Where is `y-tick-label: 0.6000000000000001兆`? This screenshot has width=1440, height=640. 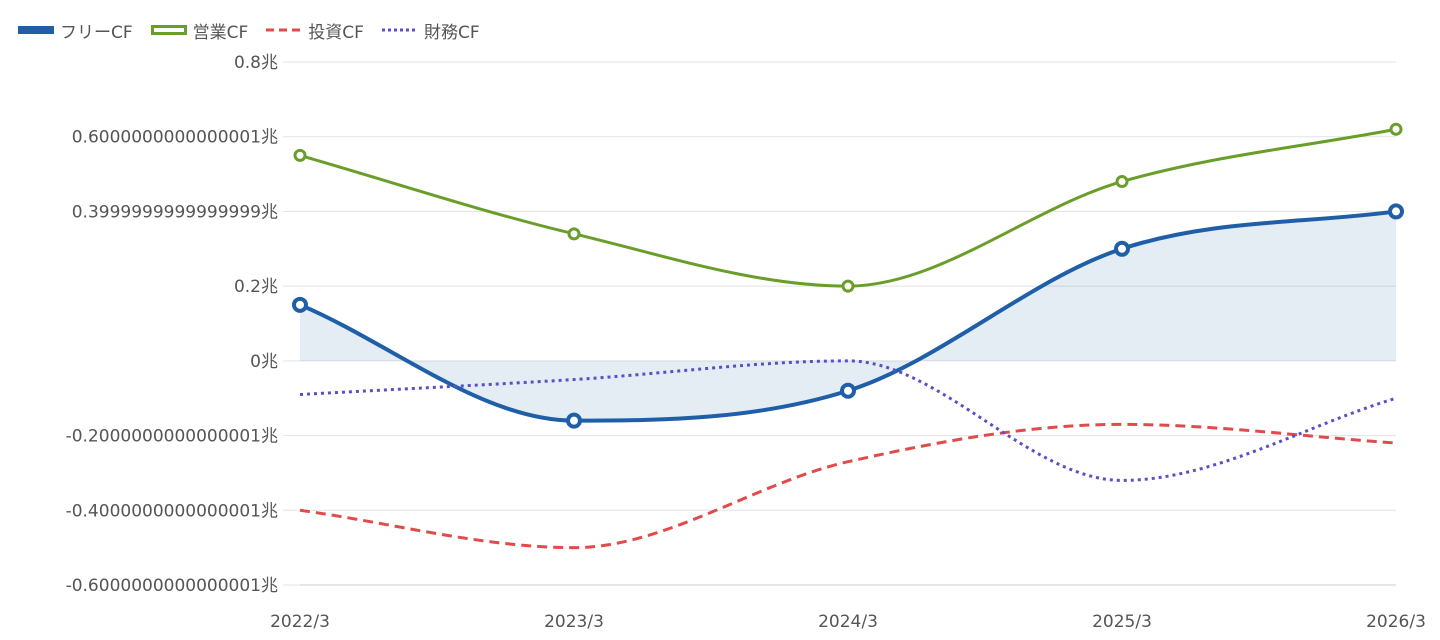 y-tick-label: 0.6000000000000001兆 is located at coordinates (175, 138).